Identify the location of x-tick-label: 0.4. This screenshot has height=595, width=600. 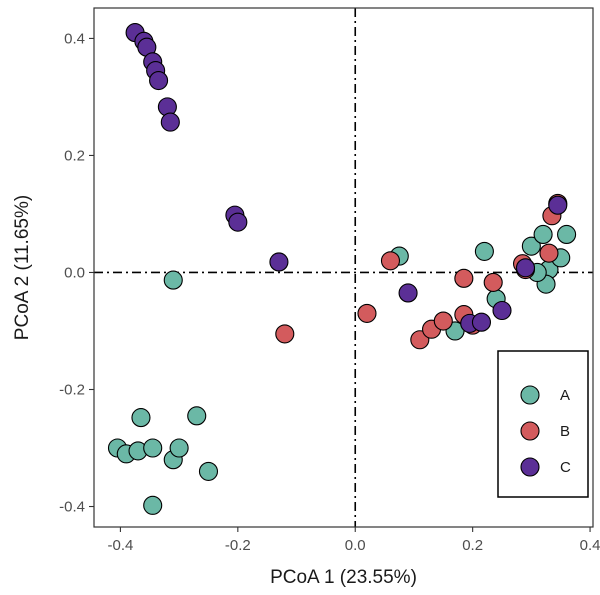
(590, 545).